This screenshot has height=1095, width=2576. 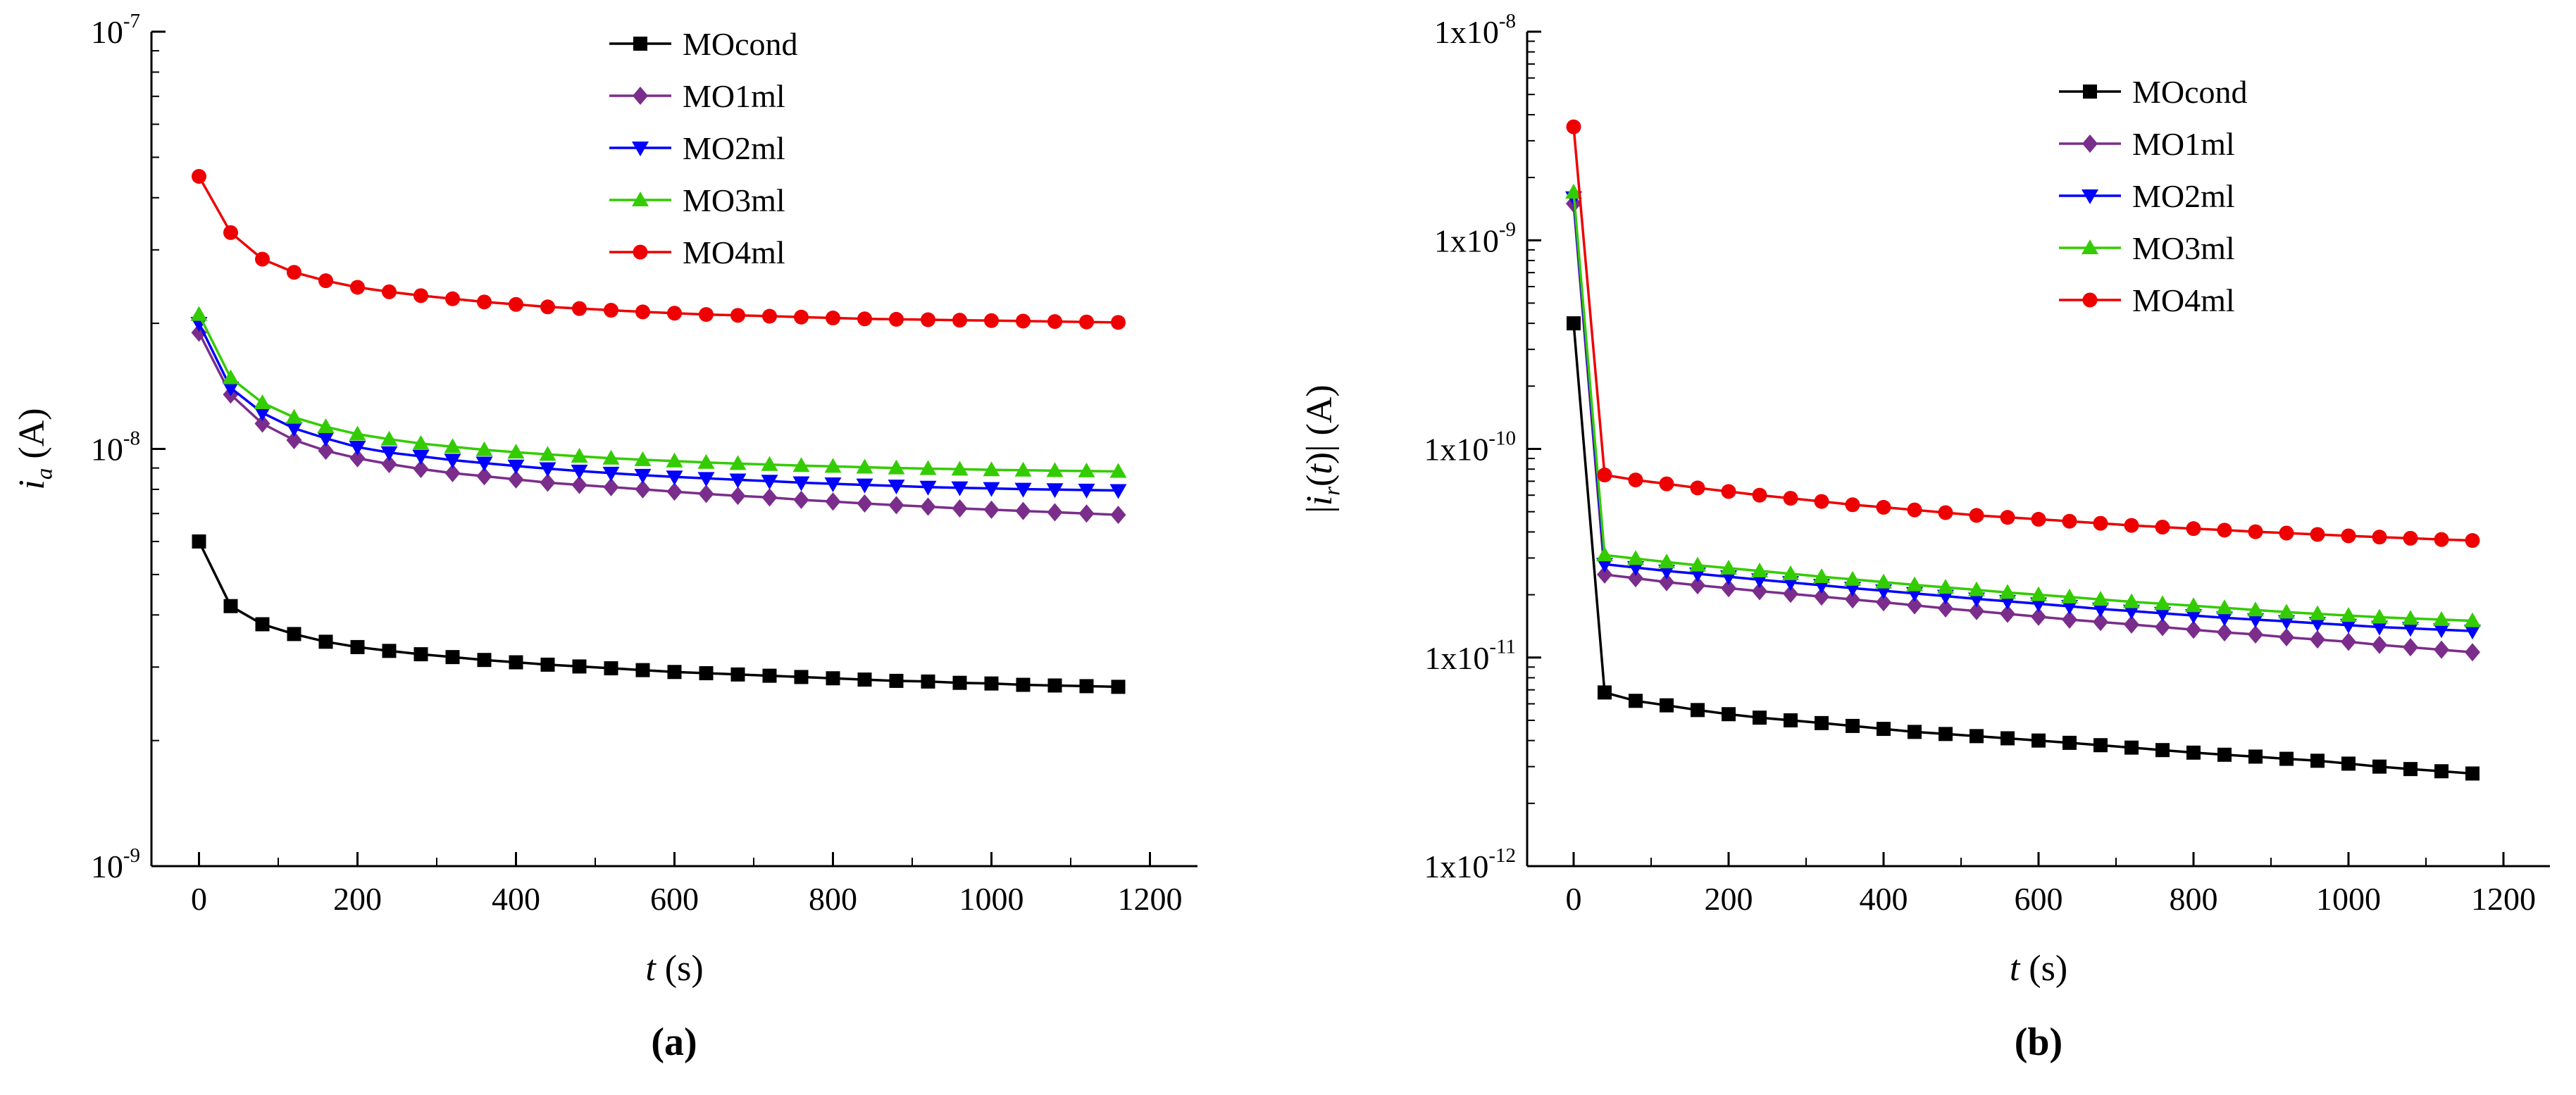 What do you see at coordinates (1470, 447) in the screenshot?
I see `y-tick-label: 1x10⁻¹⁰` at bounding box center [1470, 447].